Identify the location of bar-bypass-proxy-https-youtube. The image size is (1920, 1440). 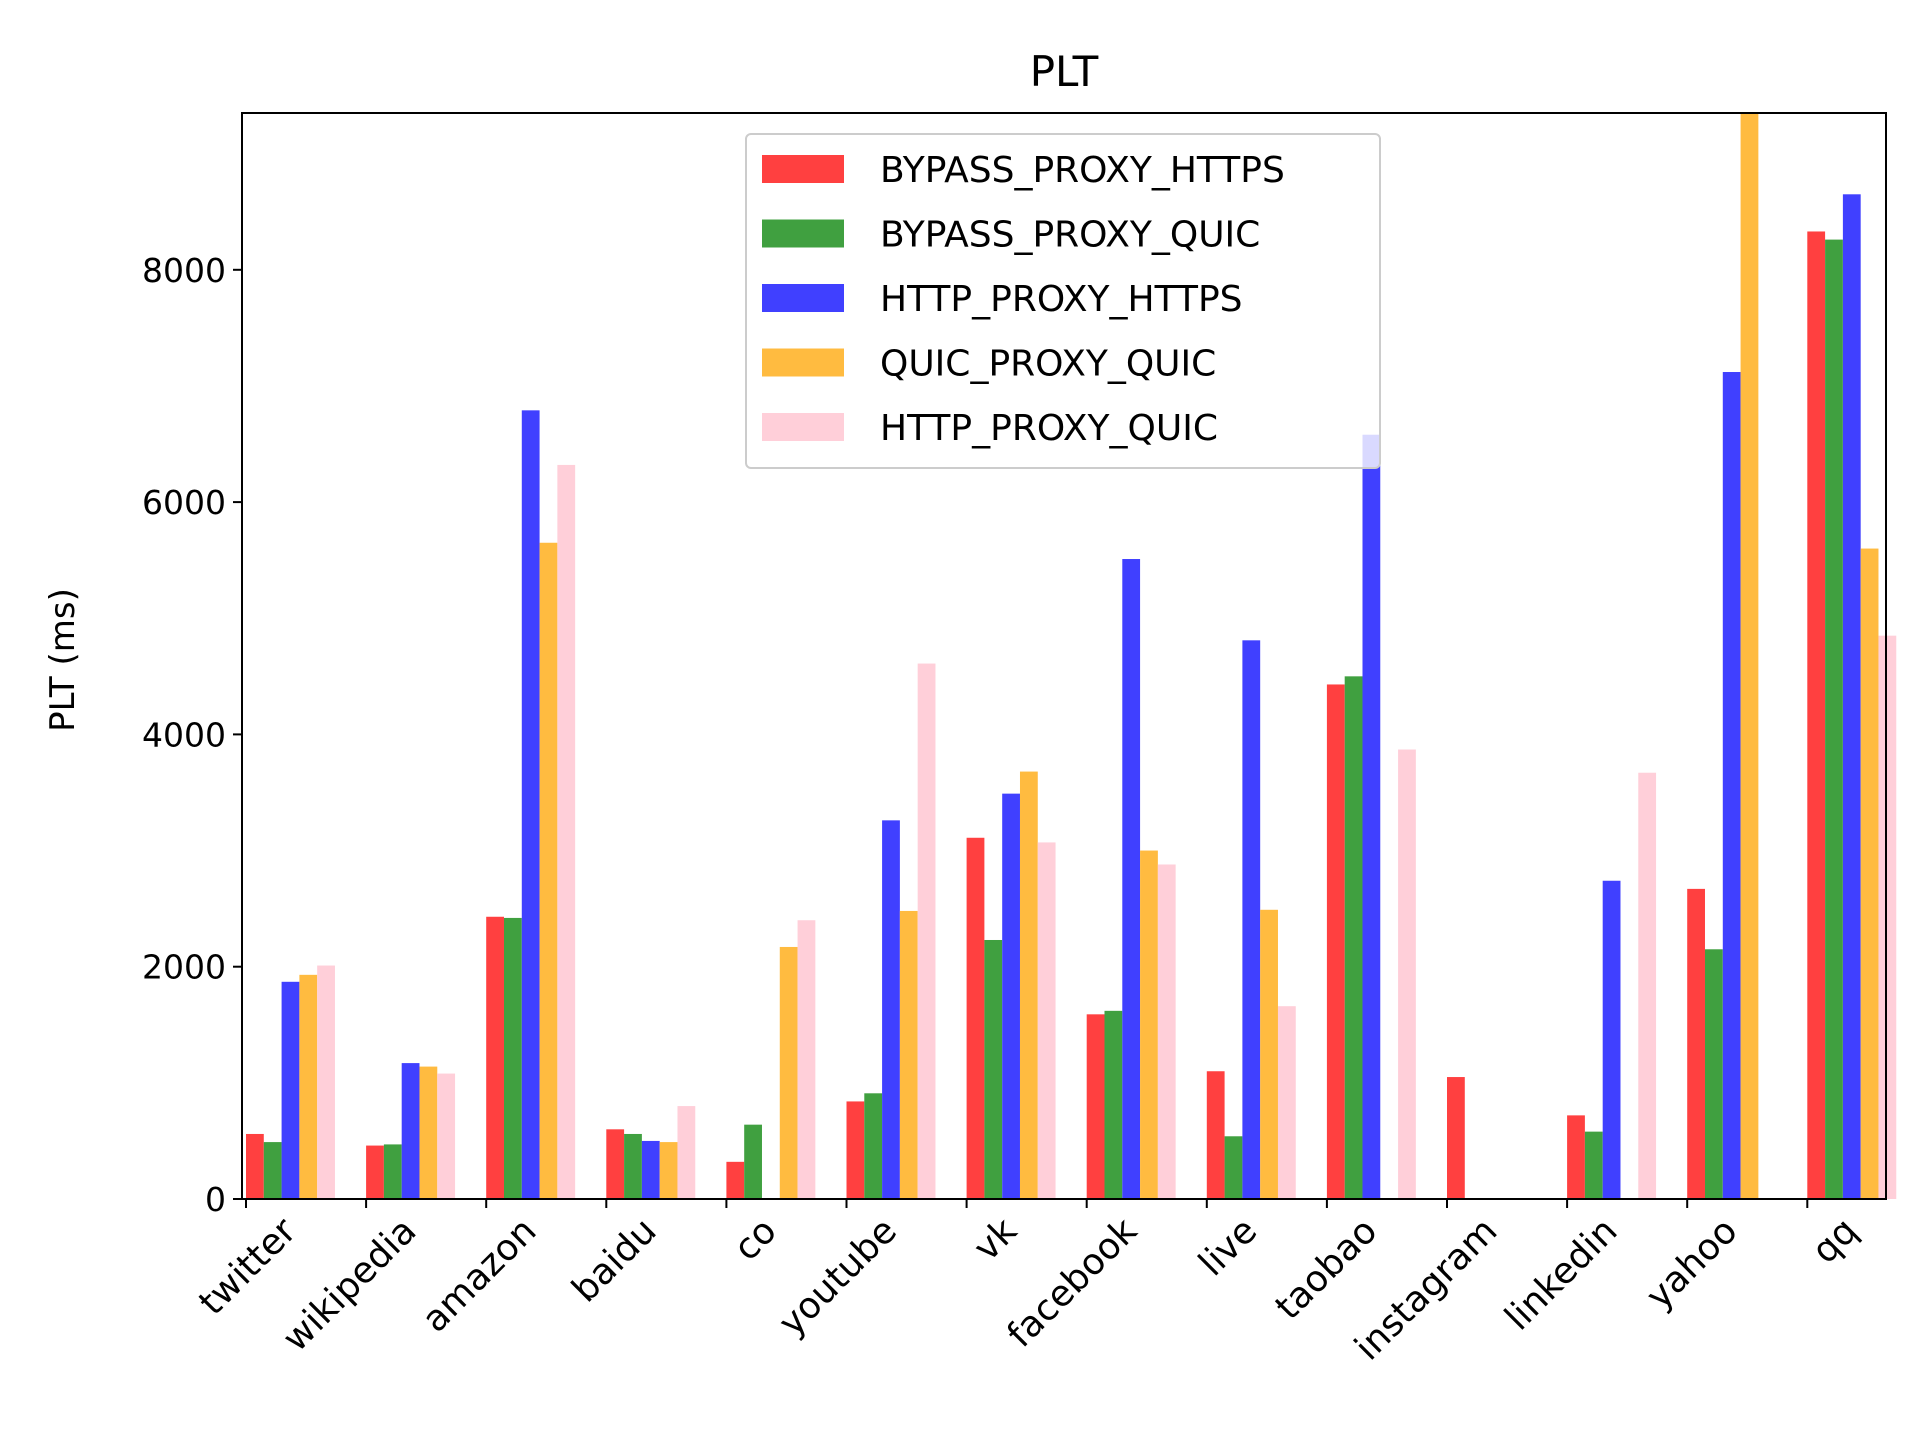
(855, 1150).